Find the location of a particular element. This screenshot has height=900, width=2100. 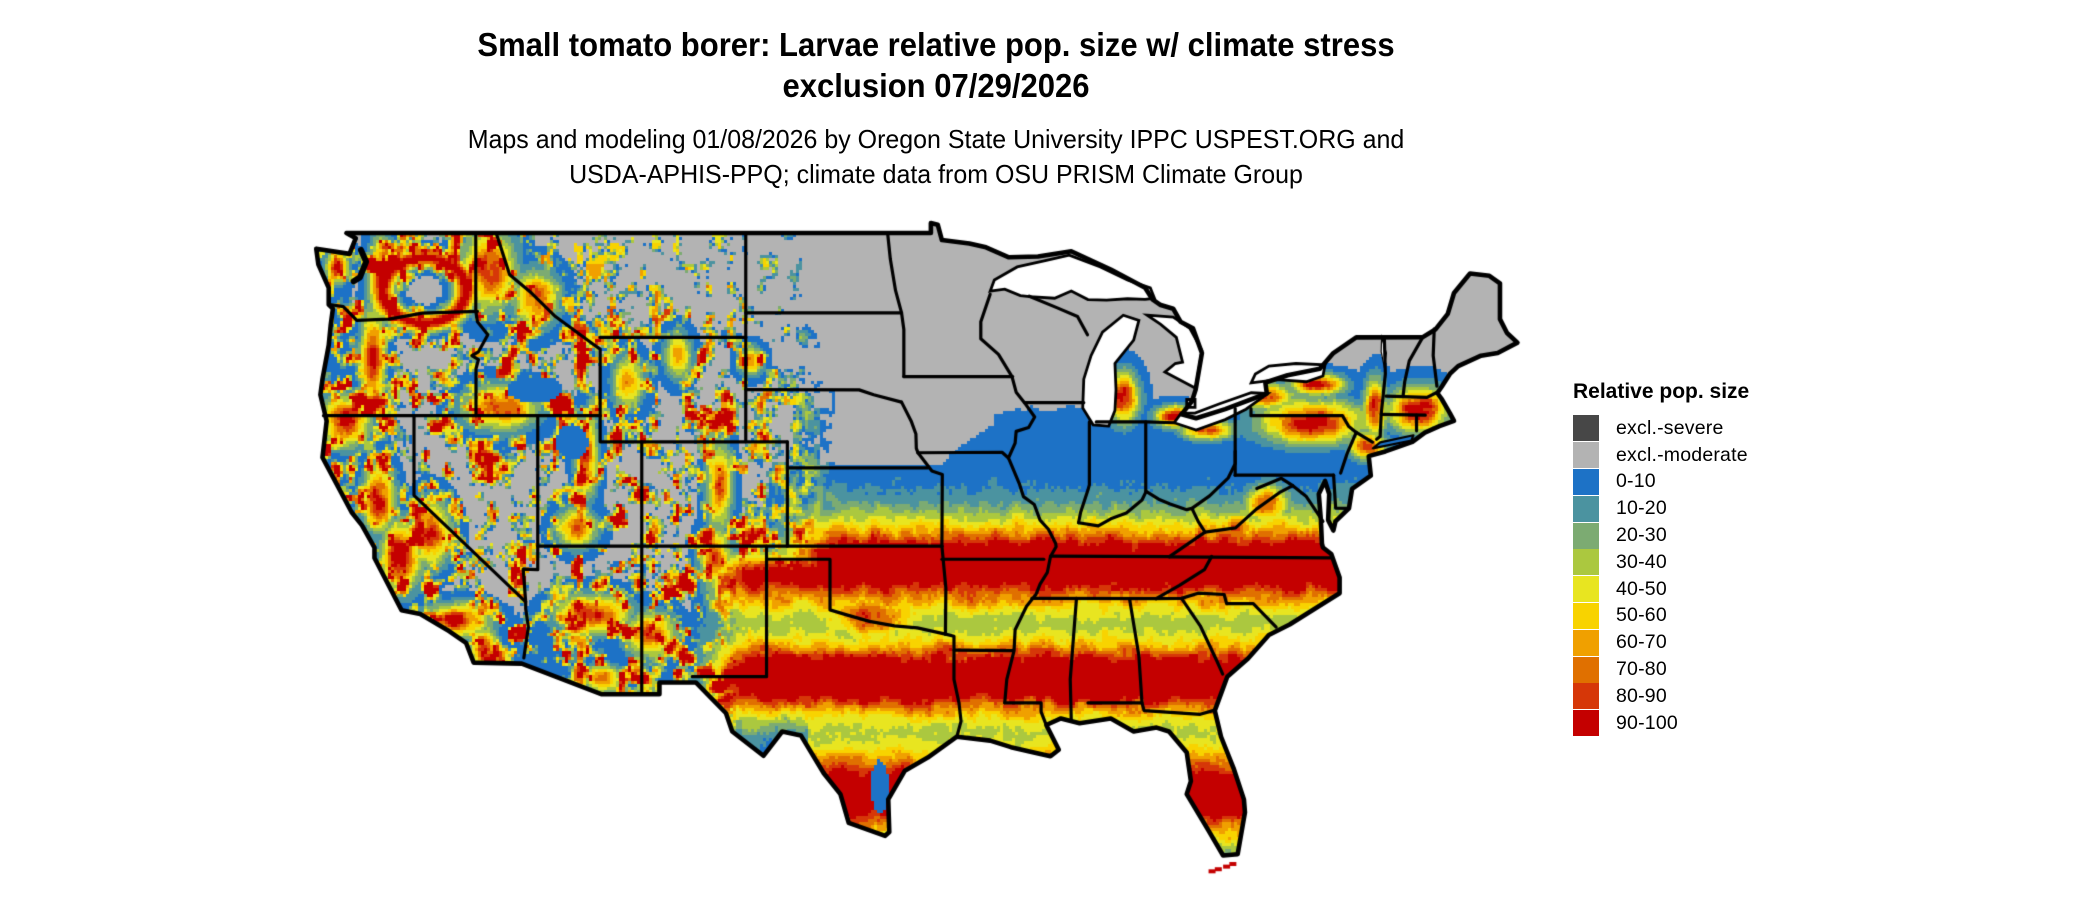

title-line-2: exclusion 07/29/2026 is located at coordinates (936, 85).